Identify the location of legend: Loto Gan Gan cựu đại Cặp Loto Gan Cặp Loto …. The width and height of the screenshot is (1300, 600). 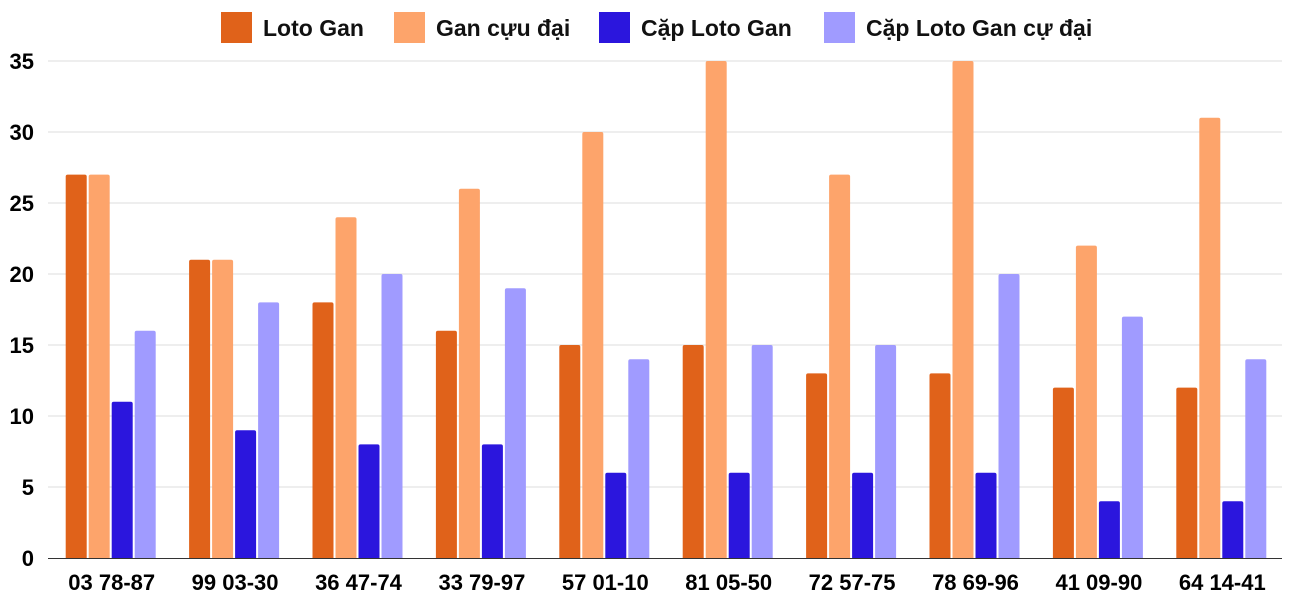
(656, 27).